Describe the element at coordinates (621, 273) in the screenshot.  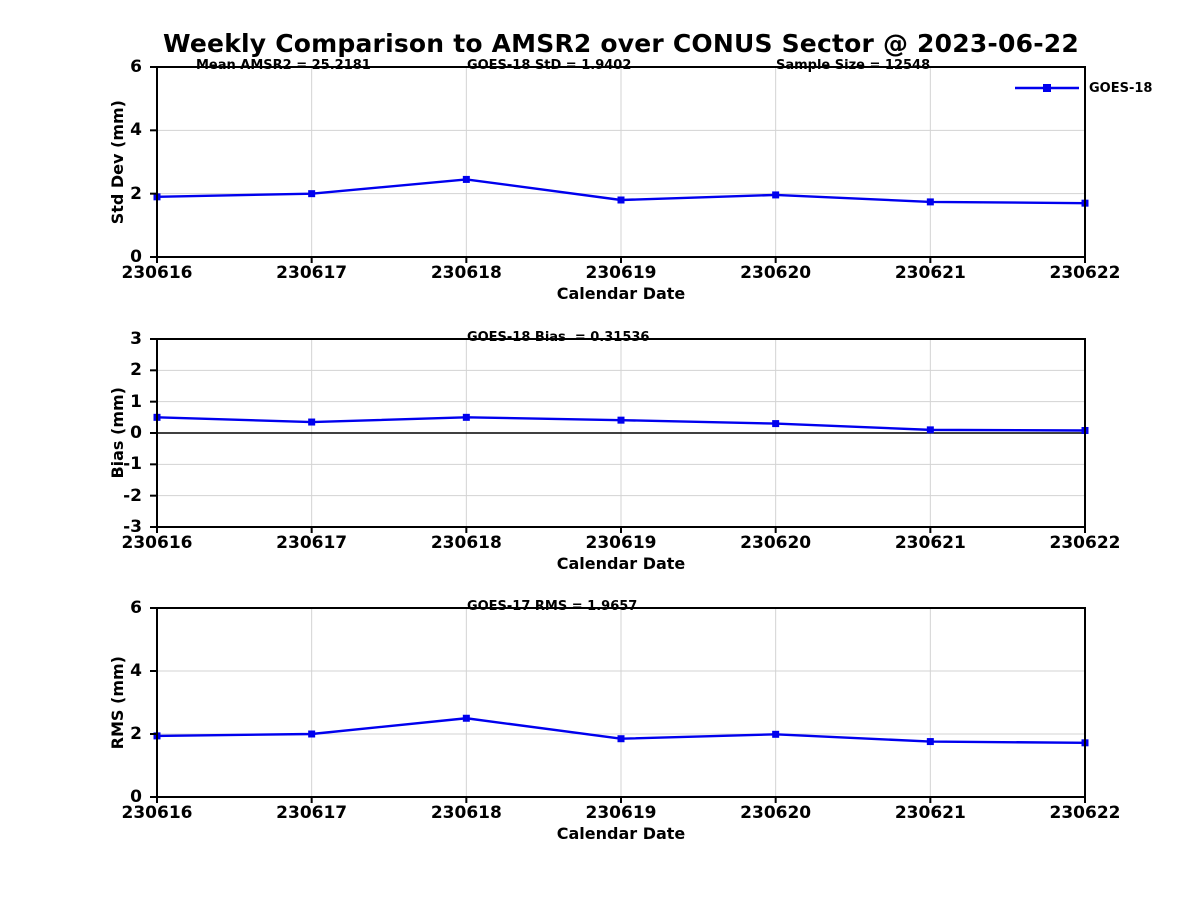
I see `stddev-x-tick-label: 230619` at that location.